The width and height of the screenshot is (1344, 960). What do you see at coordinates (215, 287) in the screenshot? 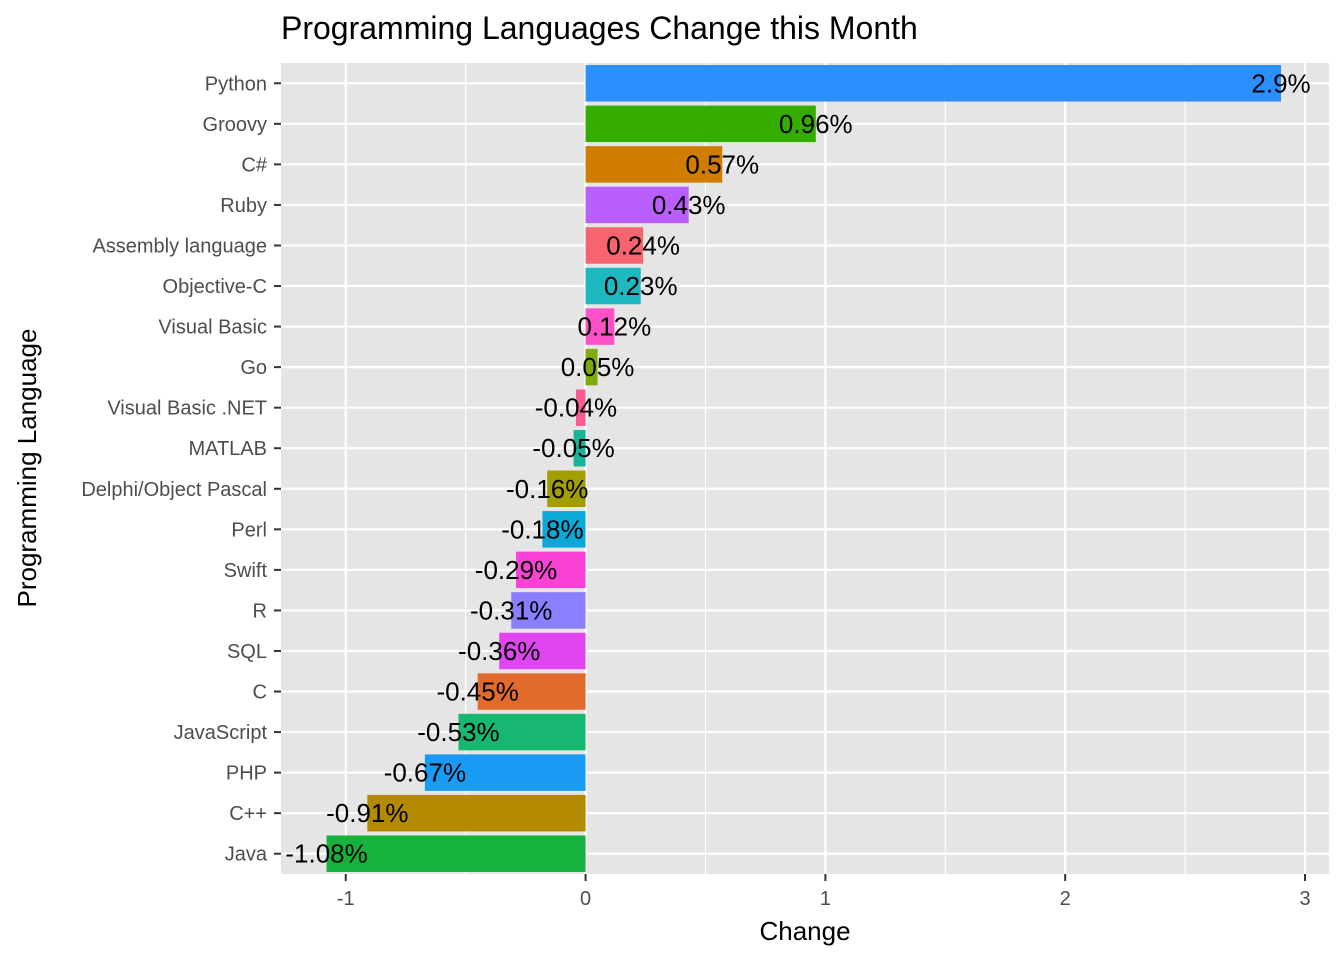
I see `y-tick-label: Objective-C` at bounding box center [215, 287].